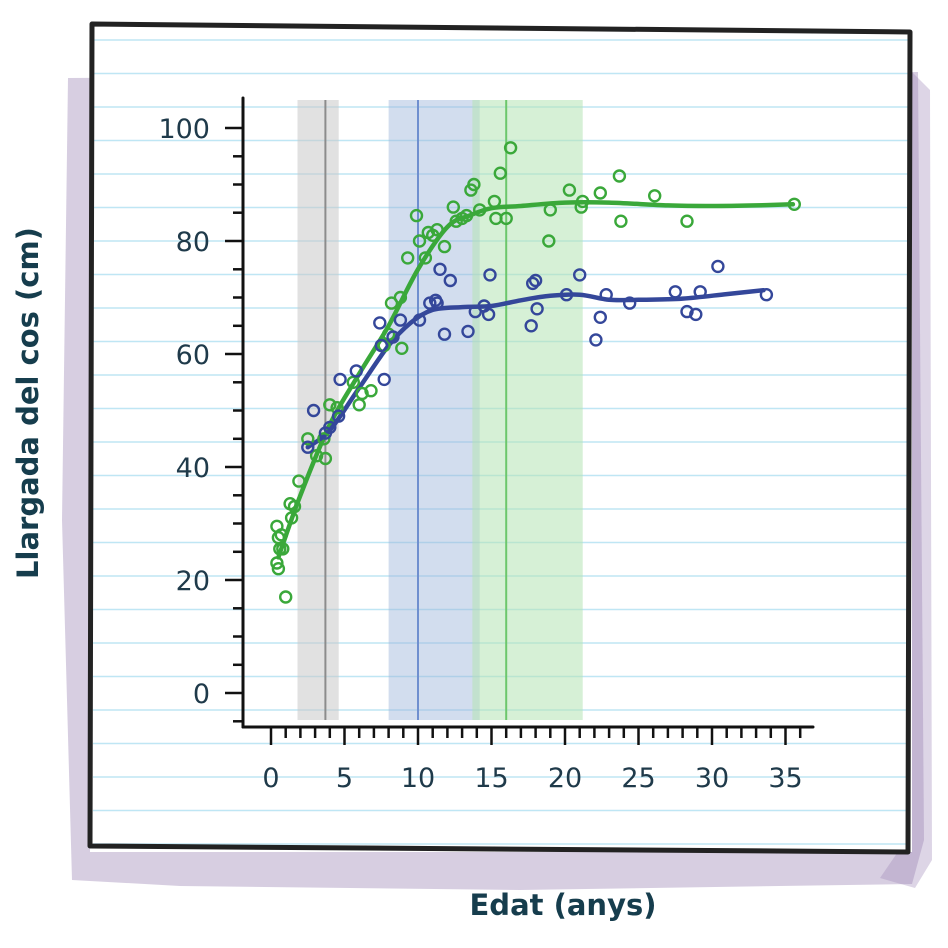 The image size is (948, 948). What do you see at coordinates (193, 468) in the screenshot?
I see `y-tick-label: 40` at bounding box center [193, 468].